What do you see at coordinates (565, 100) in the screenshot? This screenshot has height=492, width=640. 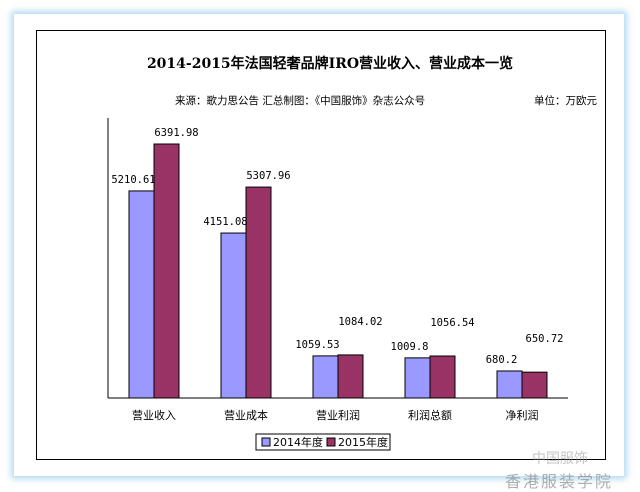 I see `chart-unit: 单位：万欧元` at bounding box center [565, 100].